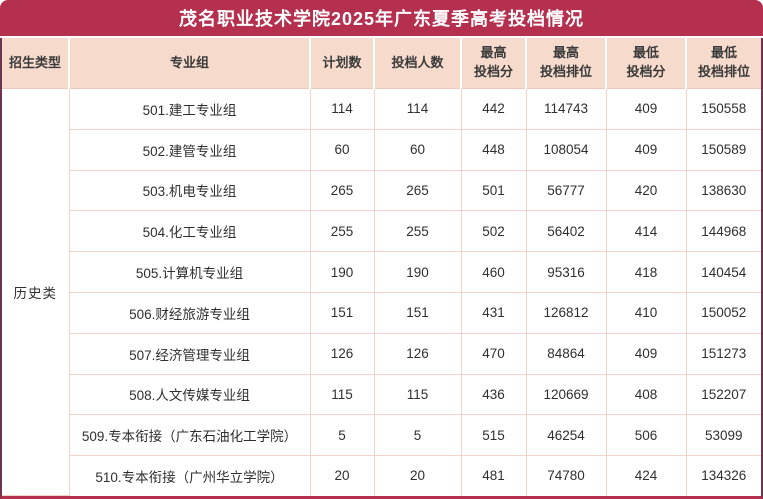  What do you see at coordinates (646, 63) in the screenshot?
I see `col-header-min-score: 最低 投档分` at bounding box center [646, 63].